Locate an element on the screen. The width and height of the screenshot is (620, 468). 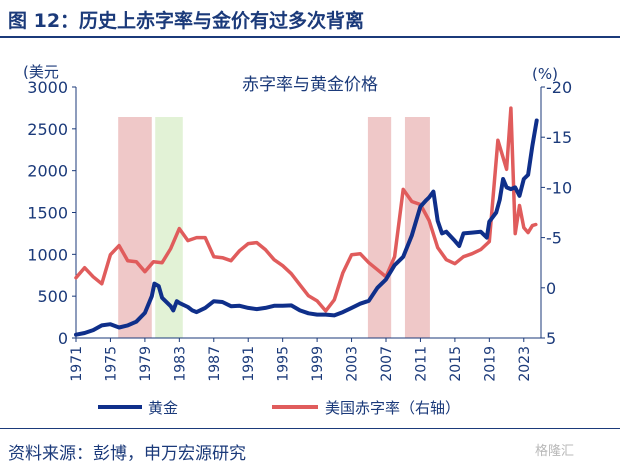
right-axis-tick-label: -15 is located at coordinates (559, 137).